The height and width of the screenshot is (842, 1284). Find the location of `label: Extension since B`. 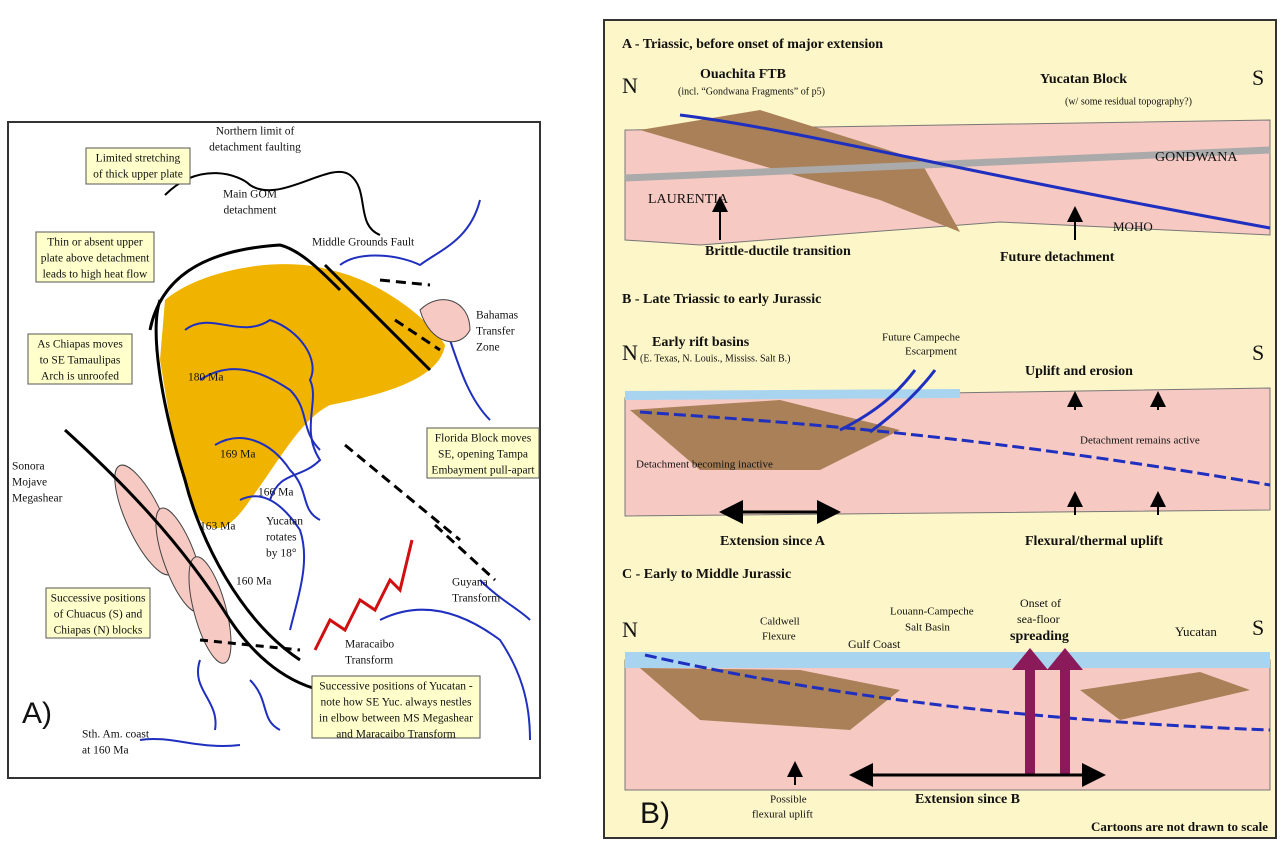

label: Extension since B is located at coordinates (967, 799).